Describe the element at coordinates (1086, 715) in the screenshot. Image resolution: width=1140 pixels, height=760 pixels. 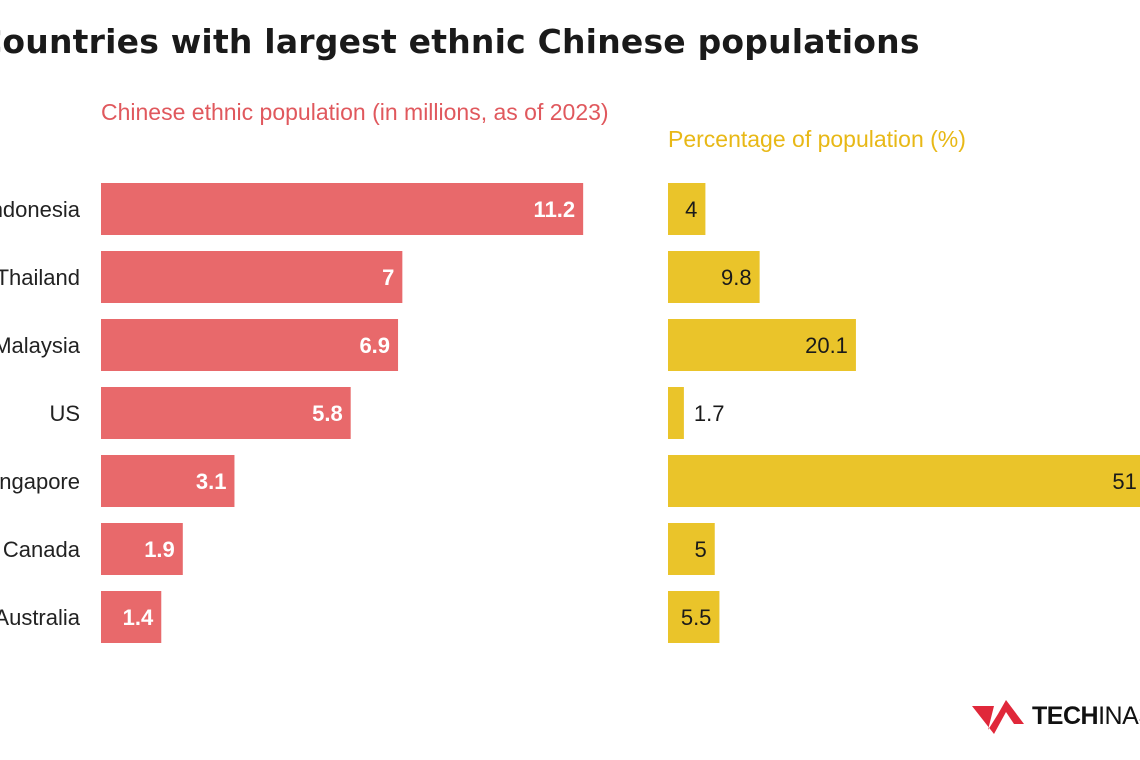
I see `logo-text: TECHINASIA` at that location.